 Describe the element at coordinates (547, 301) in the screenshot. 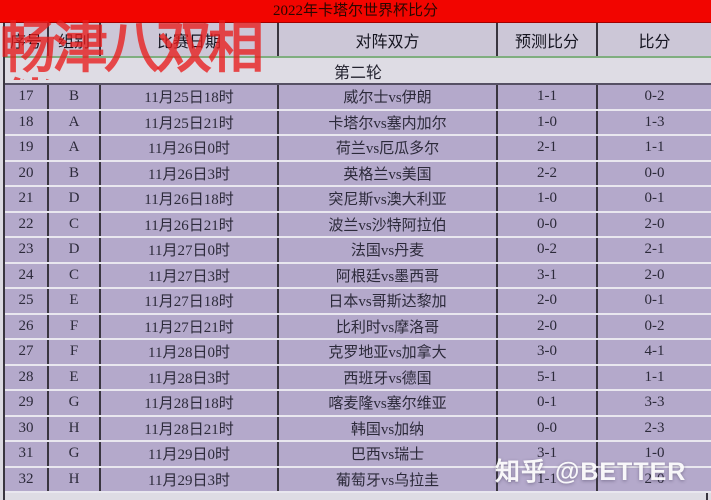

I see `cell-predicted: 2-0` at that location.